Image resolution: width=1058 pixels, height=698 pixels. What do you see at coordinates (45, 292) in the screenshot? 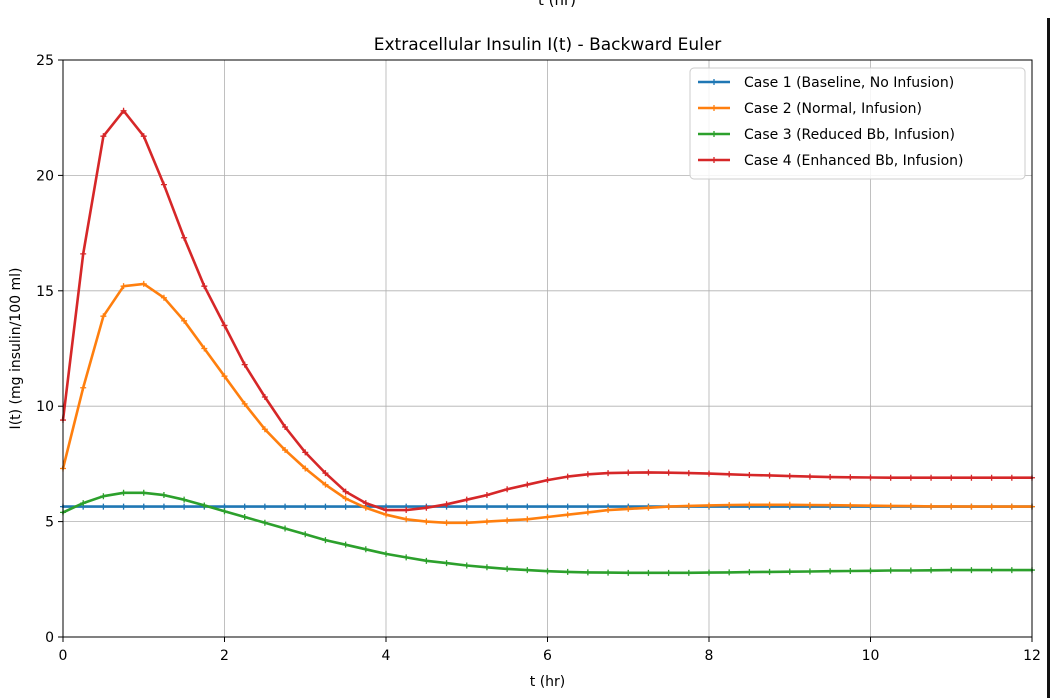
I see `y-tick-label: 15` at bounding box center [45, 292].